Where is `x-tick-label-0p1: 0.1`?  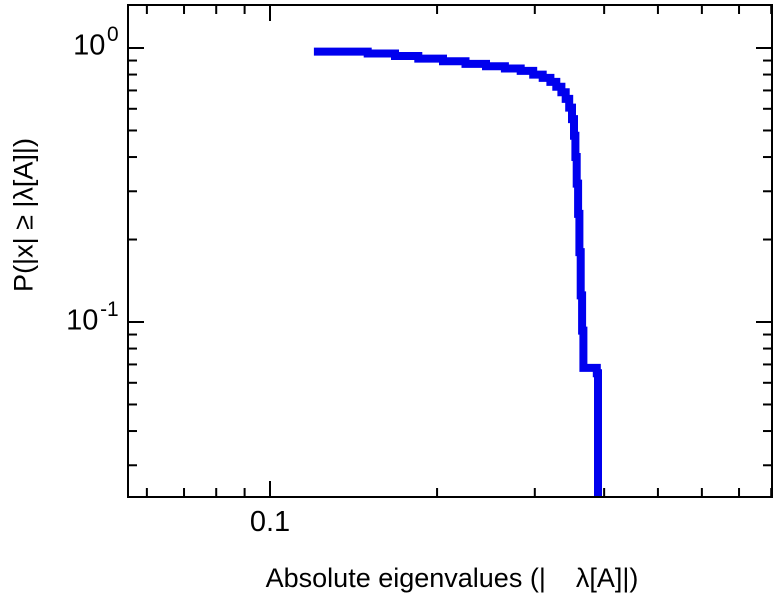
x-tick-label-0p1: 0.1 is located at coordinates (270, 522).